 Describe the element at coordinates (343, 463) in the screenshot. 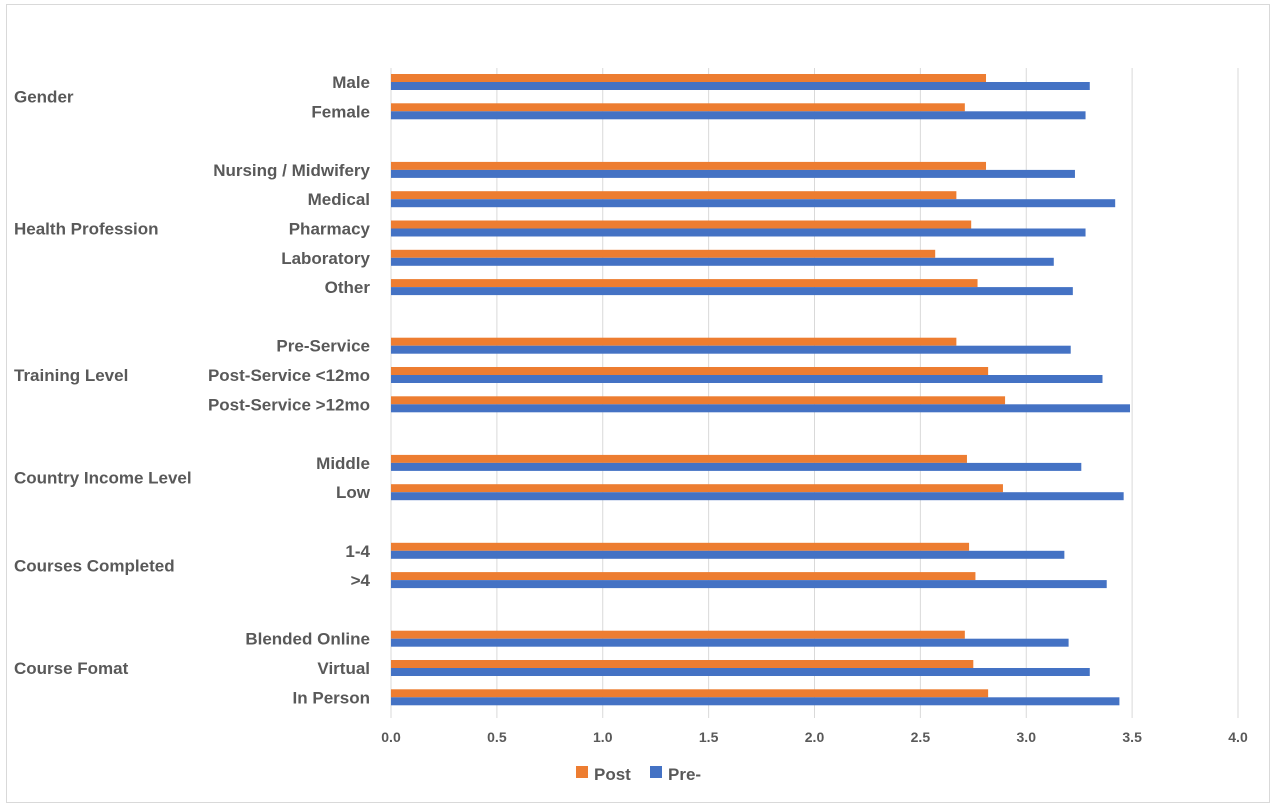

I see `category-label: Middle` at that location.